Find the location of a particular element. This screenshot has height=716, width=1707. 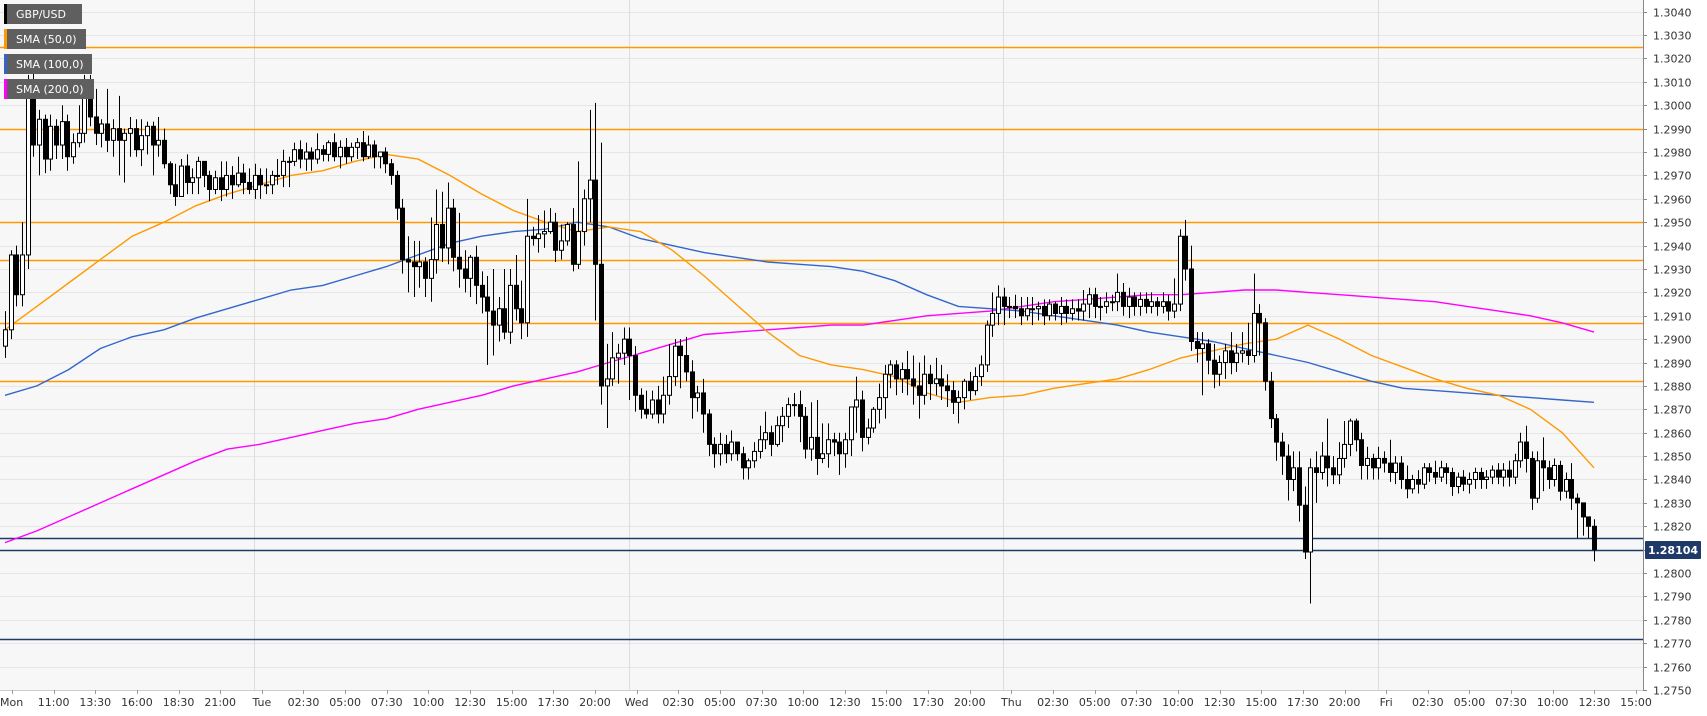

y-tick-label: 1.2880 is located at coordinates (1672, 387).